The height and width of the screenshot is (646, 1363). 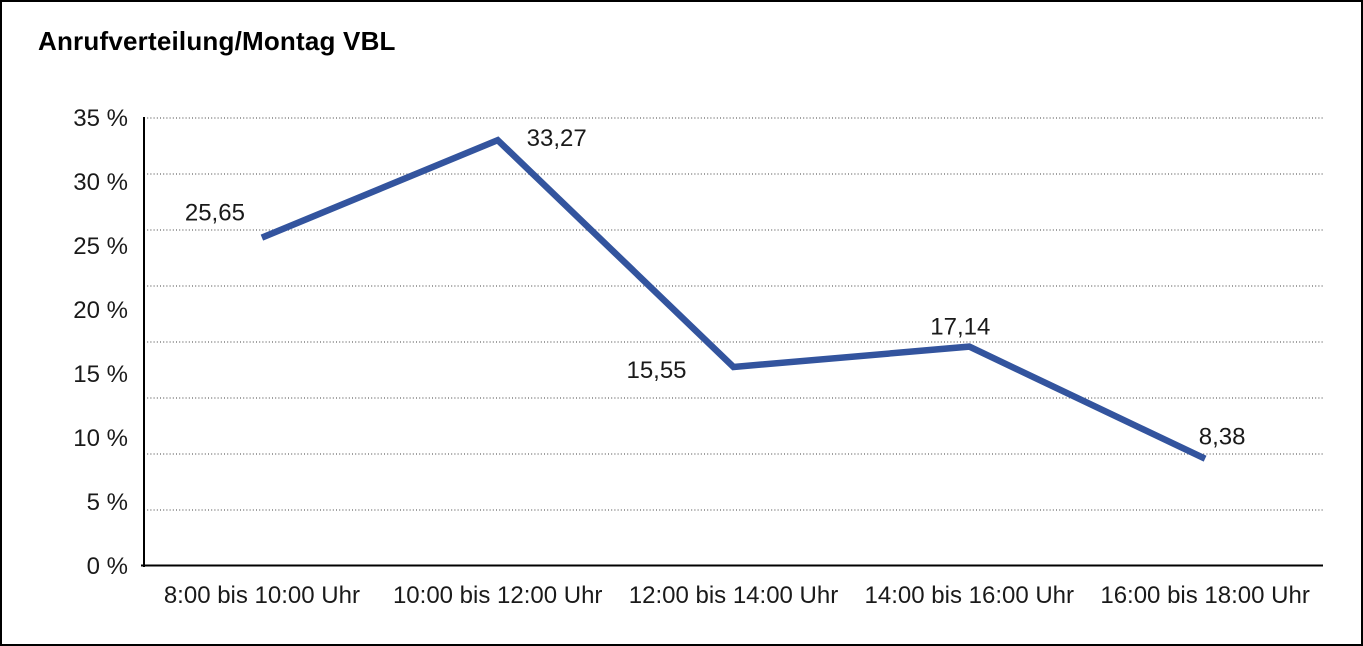 What do you see at coordinates (215, 213) in the screenshot?
I see `data-point-label: 25,65` at bounding box center [215, 213].